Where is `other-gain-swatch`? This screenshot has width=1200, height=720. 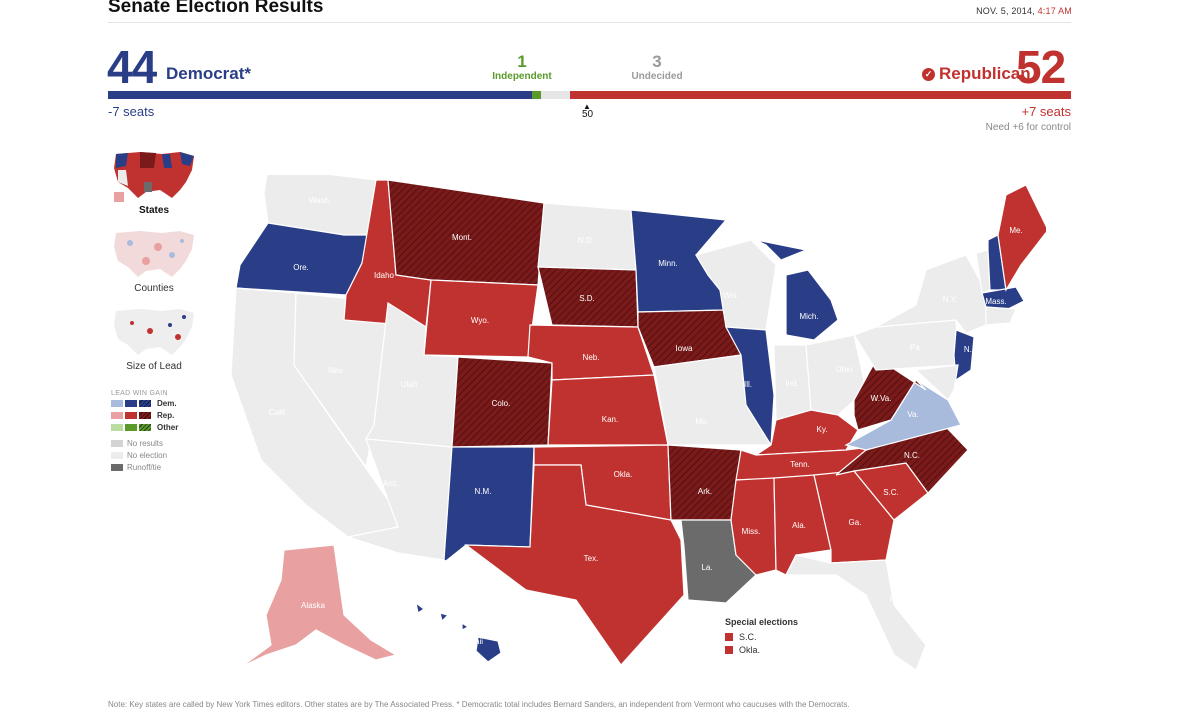 other-gain-swatch is located at coordinates (145, 427).